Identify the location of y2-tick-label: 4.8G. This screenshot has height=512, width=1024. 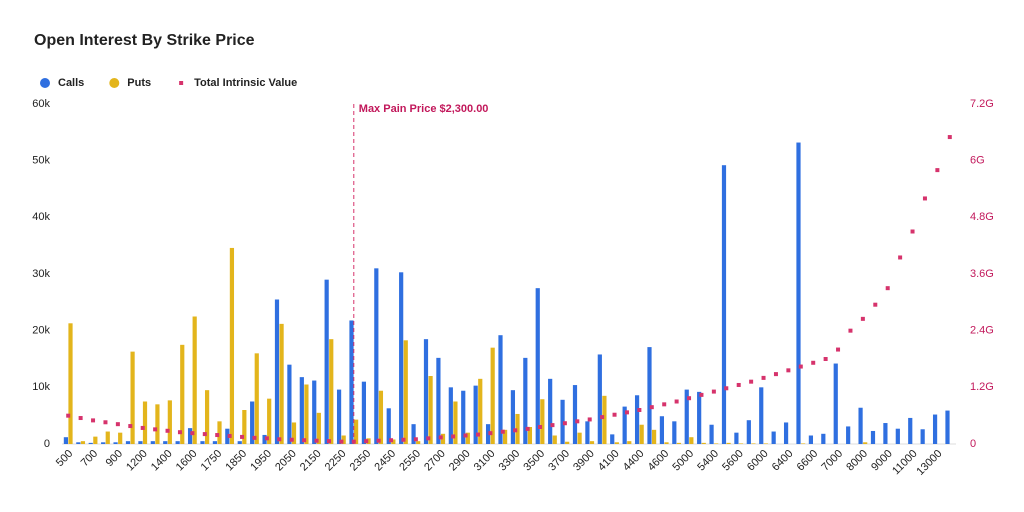
(982, 217).